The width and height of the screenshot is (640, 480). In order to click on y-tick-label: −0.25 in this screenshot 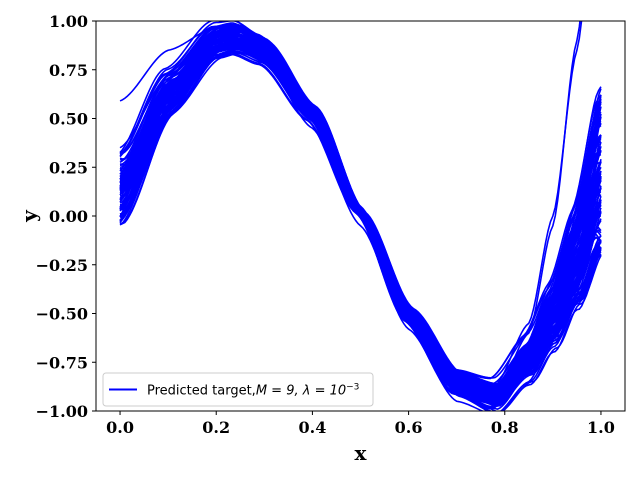, I will do `click(62, 265)`.